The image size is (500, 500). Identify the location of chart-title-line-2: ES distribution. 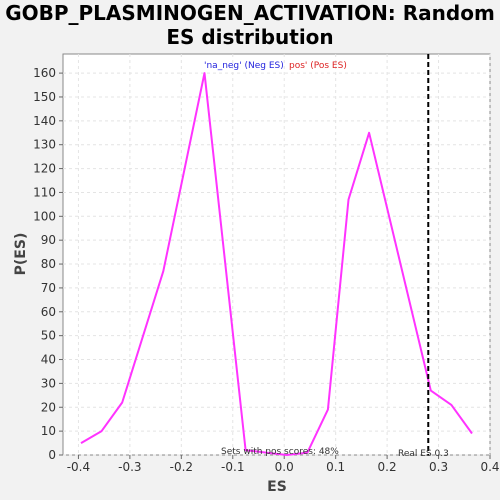
(250, 37).